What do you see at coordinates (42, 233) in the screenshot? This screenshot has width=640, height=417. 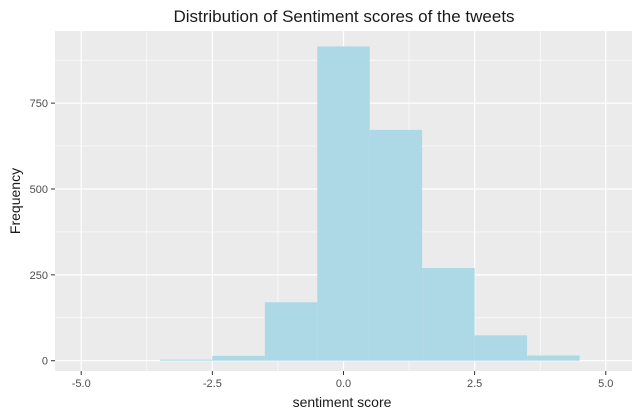 I see `y-axis-ticks: 0 250 500 750` at bounding box center [42, 233].